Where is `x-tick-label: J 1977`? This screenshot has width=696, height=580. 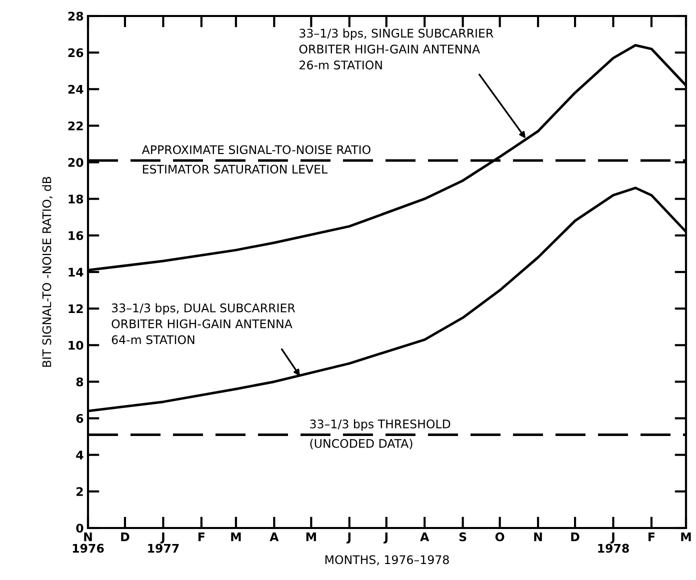
x-tick-label: J 1977 is located at coordinates (163, 542).